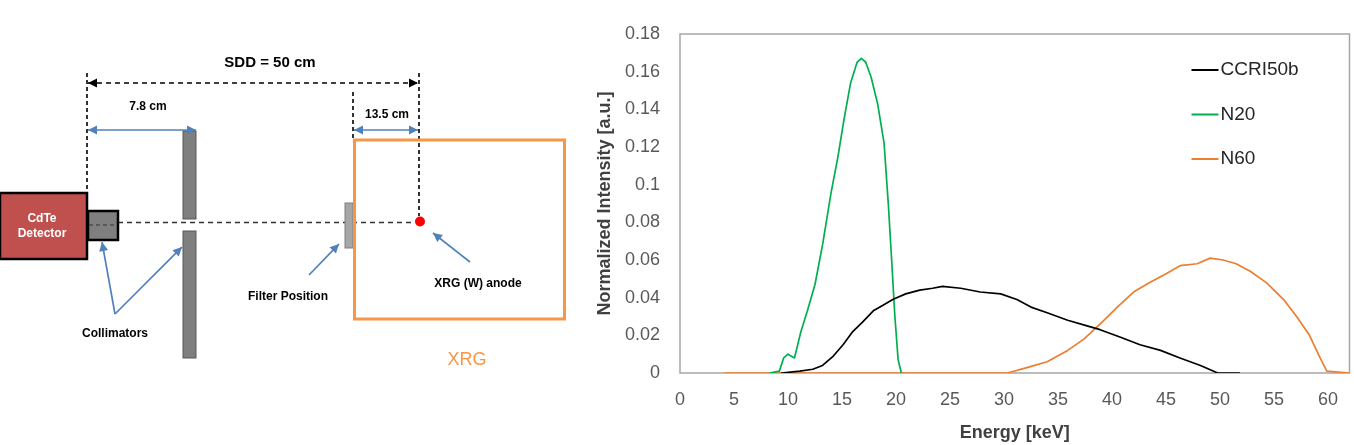 Image resolution: width=1354 pixels, height=445 pixels. Describe the element at coordinates (1165, 398) in the screenshot. I see `x-tick-label: 45` at that location.